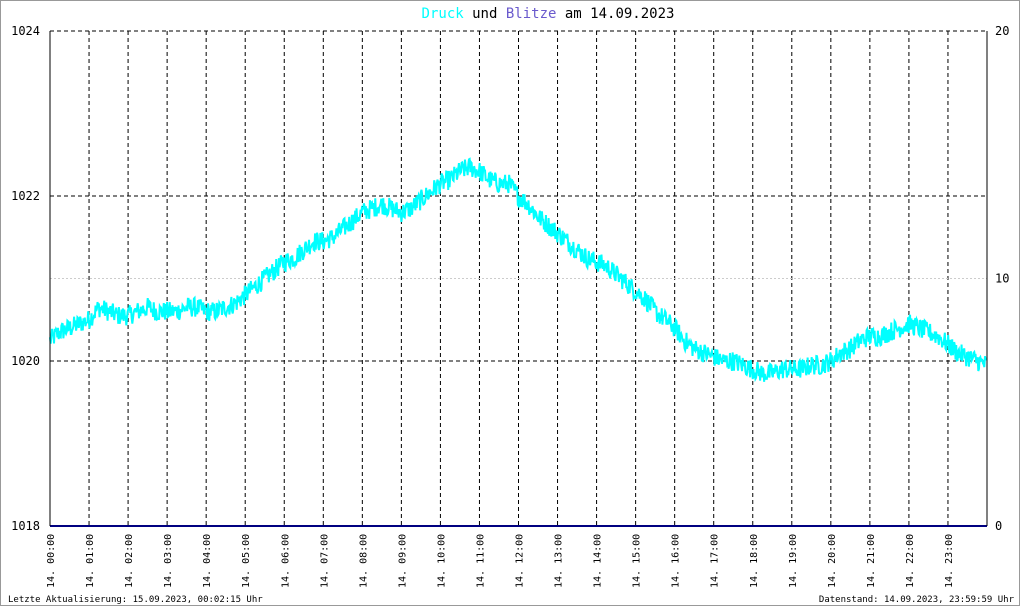 The height and width of the screenshot is (610, 1020). Describe the element at coordinates (402, 561) in the screenshot. I see `x-tick-label: 14. 09:00` at that location.